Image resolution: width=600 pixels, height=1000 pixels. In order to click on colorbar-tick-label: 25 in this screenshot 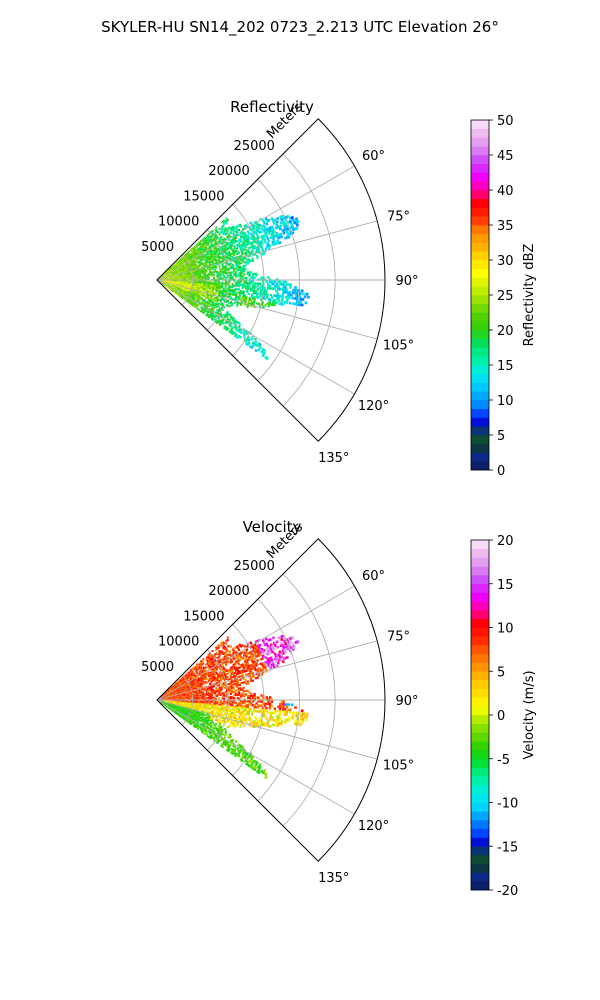, I will do `click(505, 296)`.